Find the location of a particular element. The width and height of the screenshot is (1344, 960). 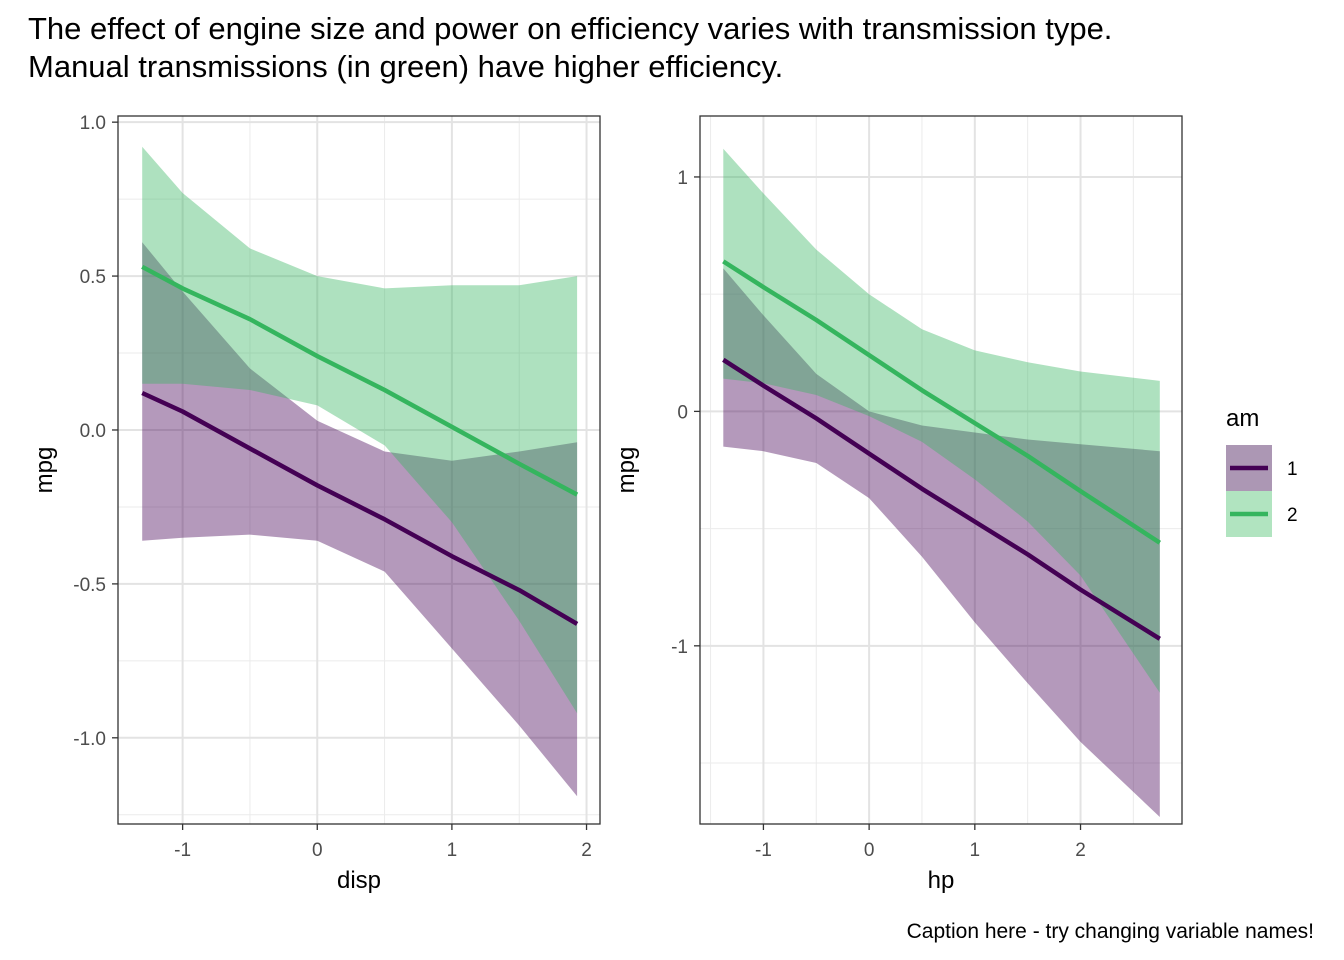

legend-item-2: 2 is located at coordinates (1262, 514).